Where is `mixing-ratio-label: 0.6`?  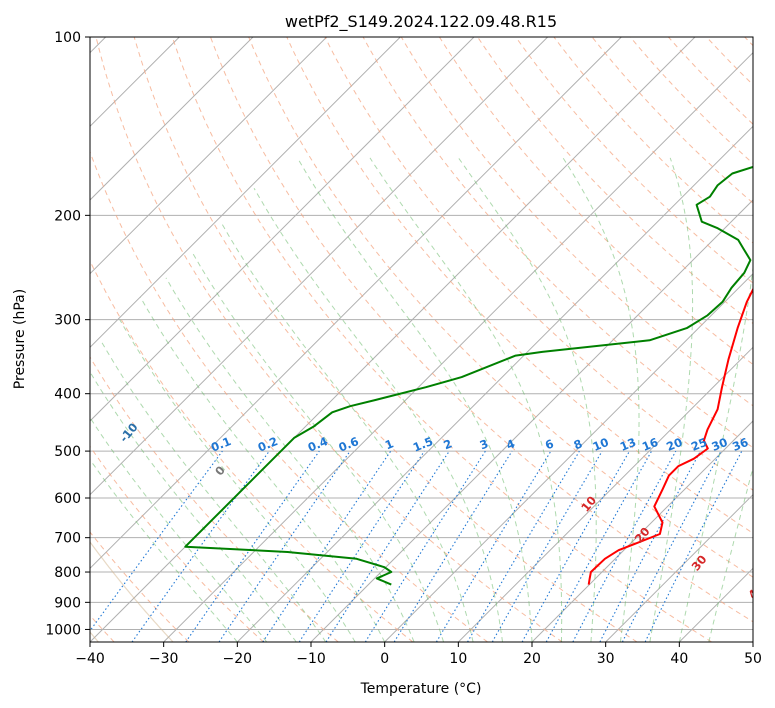 mixing-ratio-label: 0.6 is located at coordinates (349, 444).